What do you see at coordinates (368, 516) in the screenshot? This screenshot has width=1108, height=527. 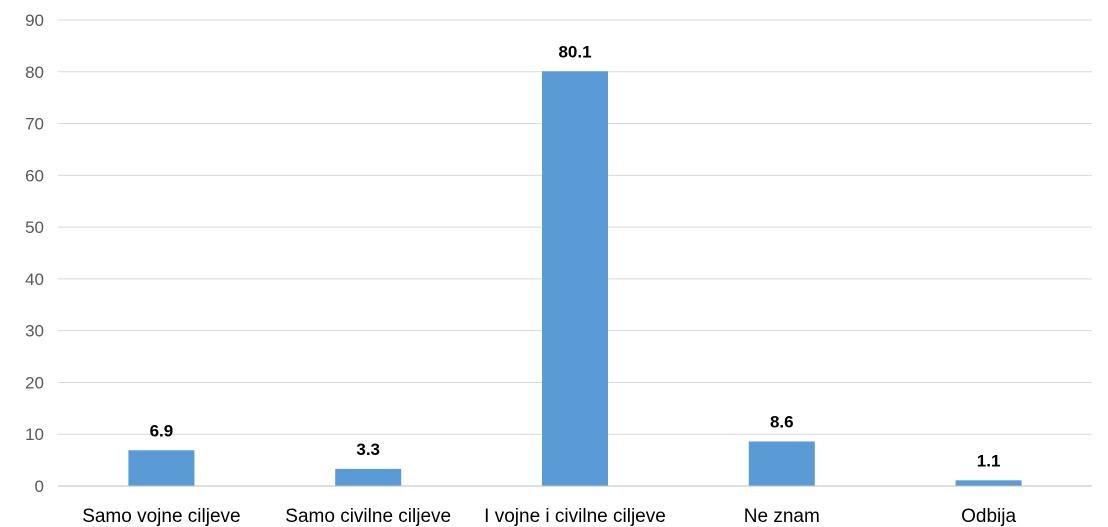 I see `x-category-label-2: Samo civilne ciljeve` at bounding box center [368, 516].